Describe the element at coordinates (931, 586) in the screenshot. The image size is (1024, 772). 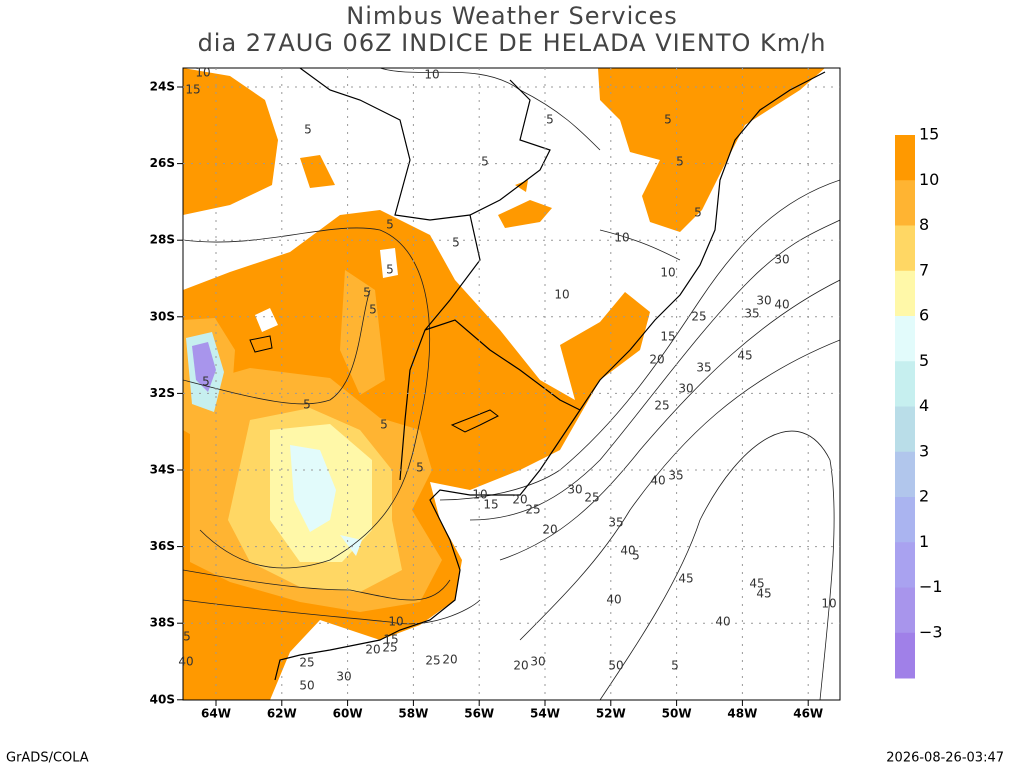
I see `colorbar-label: −1` at that location.